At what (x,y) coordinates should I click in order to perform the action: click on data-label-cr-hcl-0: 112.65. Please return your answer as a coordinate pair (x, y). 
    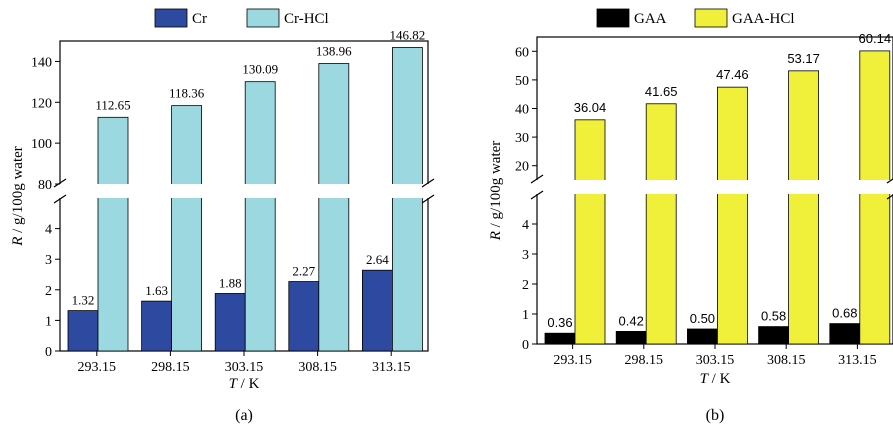
    Looking at the image, I should click on (112, 104).